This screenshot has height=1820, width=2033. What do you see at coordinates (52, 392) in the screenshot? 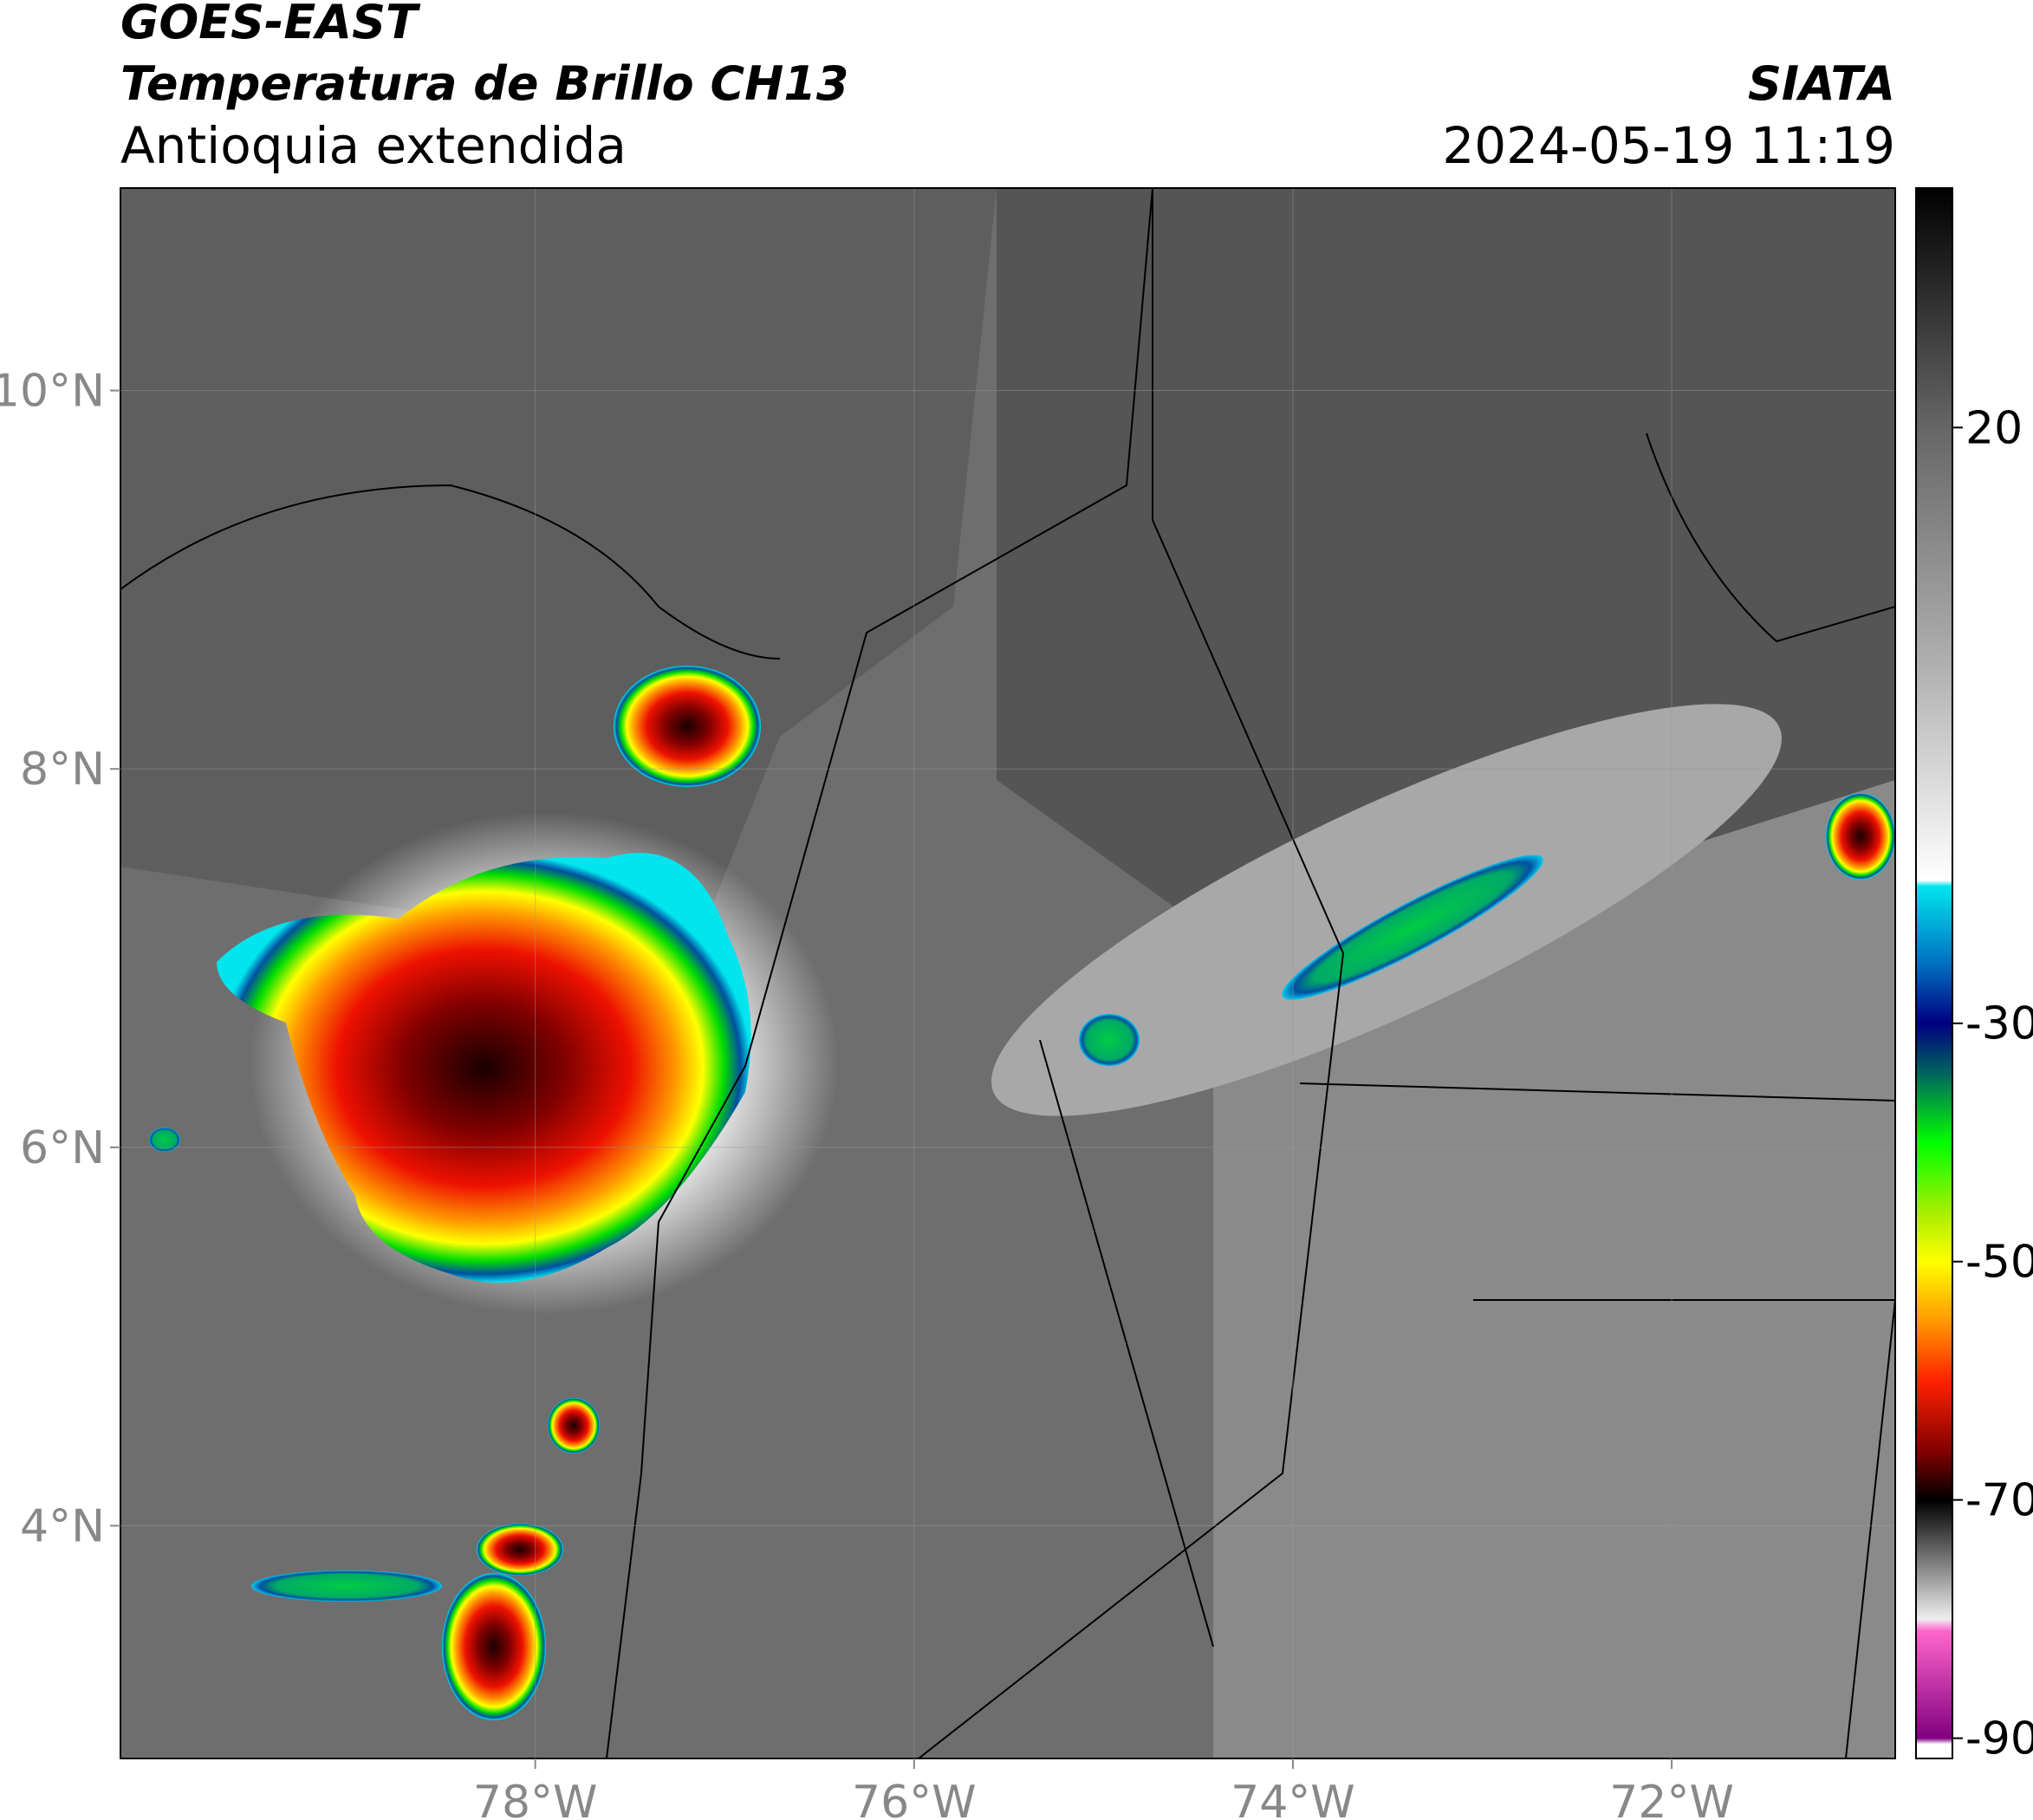
I see `lat-tick-label: 10°N` at bounding box center [52, 392].